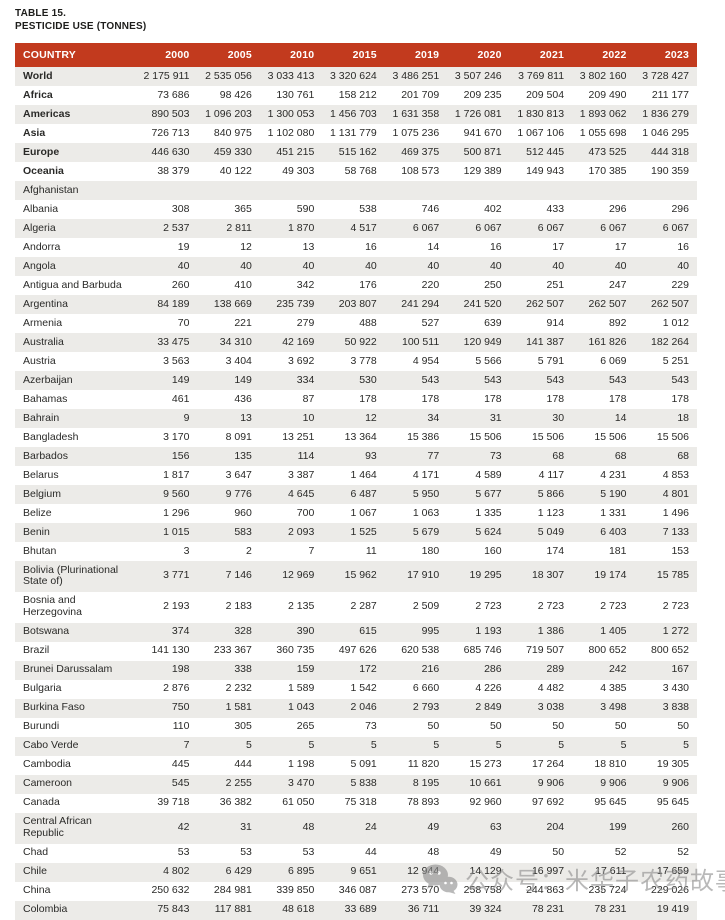 The image size is (725, 920). What do you see at coordinates (495, 417) in the screenshot?
I see `value-cell: 31` at bounding box center [495, 417].